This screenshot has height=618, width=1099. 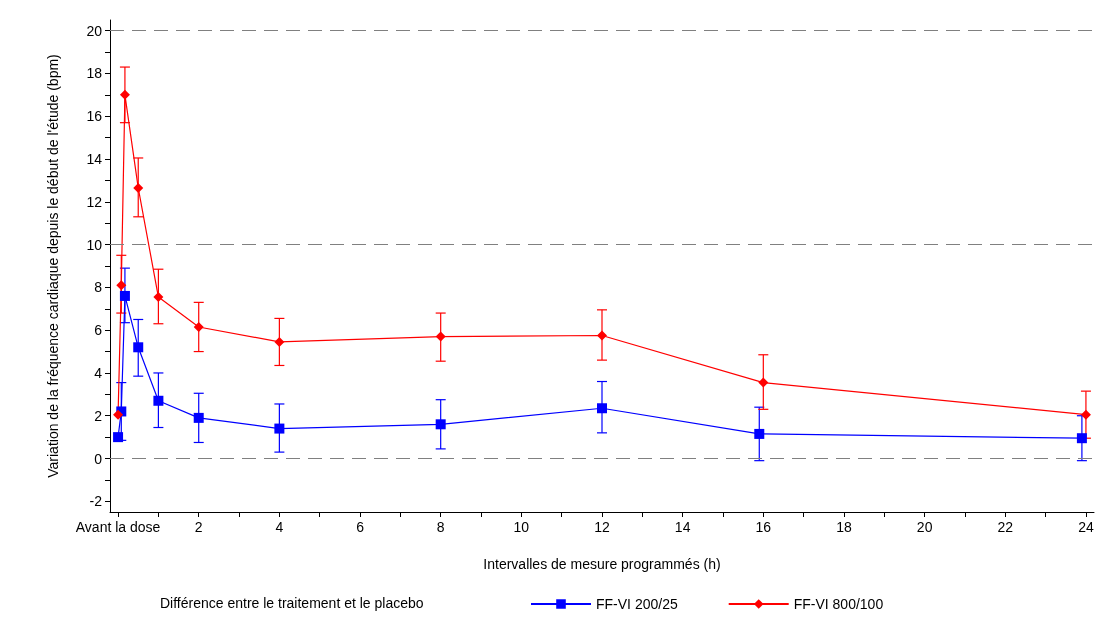 I want to click on x-tick-label: 20, so click(x=924, y=527).